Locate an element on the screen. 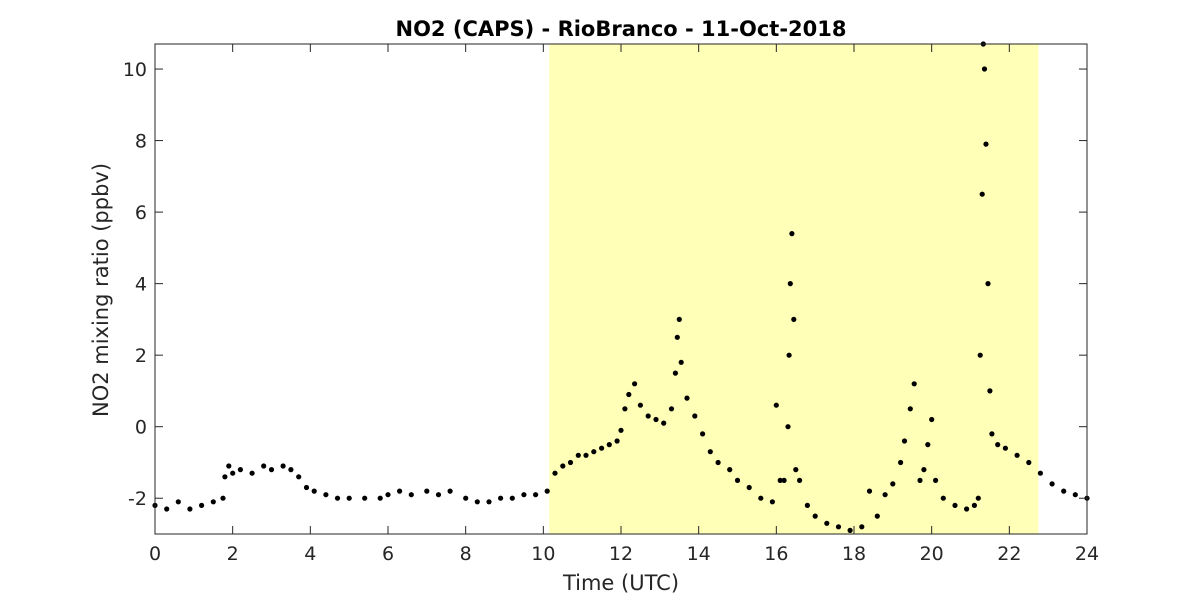 This screenshot has height=600, width=1200. x-tick-label: 0 is located at coordinates (155, 554).